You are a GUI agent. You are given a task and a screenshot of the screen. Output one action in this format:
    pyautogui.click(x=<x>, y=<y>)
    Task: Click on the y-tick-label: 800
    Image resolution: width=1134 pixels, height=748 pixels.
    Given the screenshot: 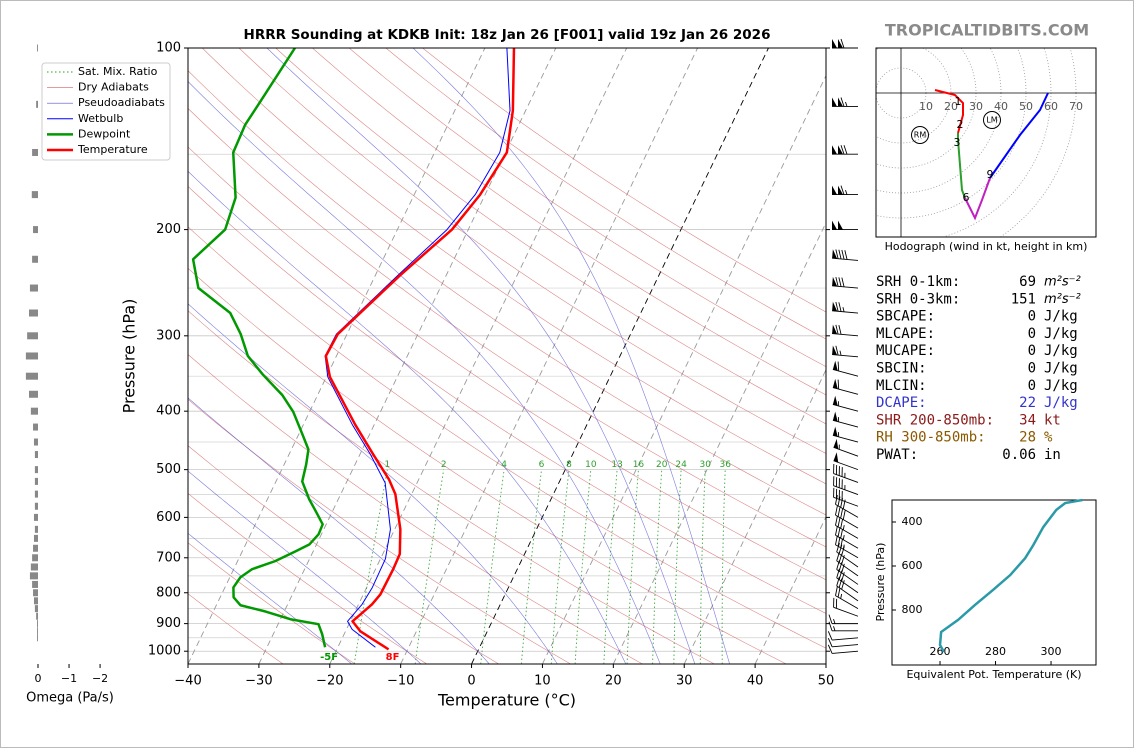 What is the action you would take?
    pyautogui.click(x=168, y=592)
    